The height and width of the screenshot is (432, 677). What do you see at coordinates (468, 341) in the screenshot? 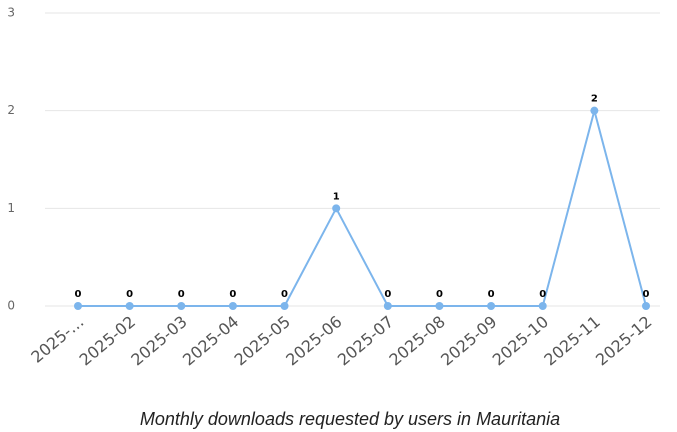
I see `x-tick-label: 2025-09` at bounding box center [468, 341].